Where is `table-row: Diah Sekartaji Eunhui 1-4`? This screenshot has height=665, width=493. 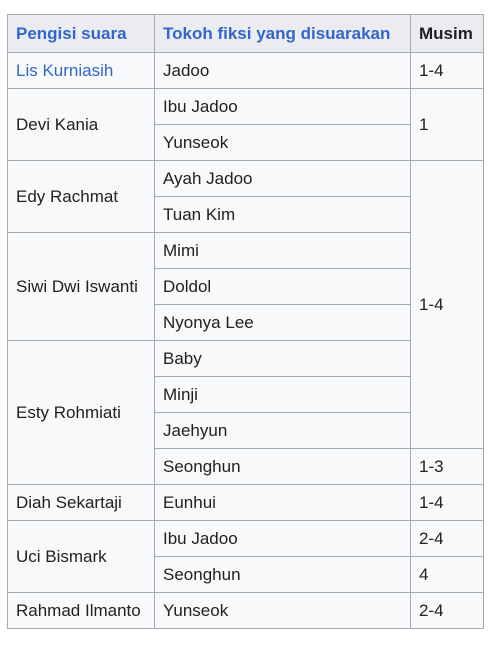 table-row: Diah Sekartaji Eunhui 1-4 is located at coordinates (245, 502).